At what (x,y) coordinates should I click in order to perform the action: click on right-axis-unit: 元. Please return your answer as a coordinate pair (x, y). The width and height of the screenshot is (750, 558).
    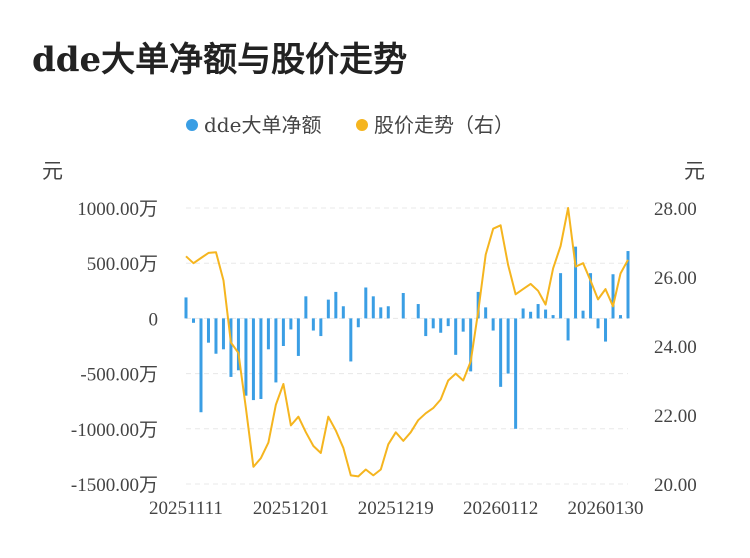
    Looking at the image, I should click on (694, 171).